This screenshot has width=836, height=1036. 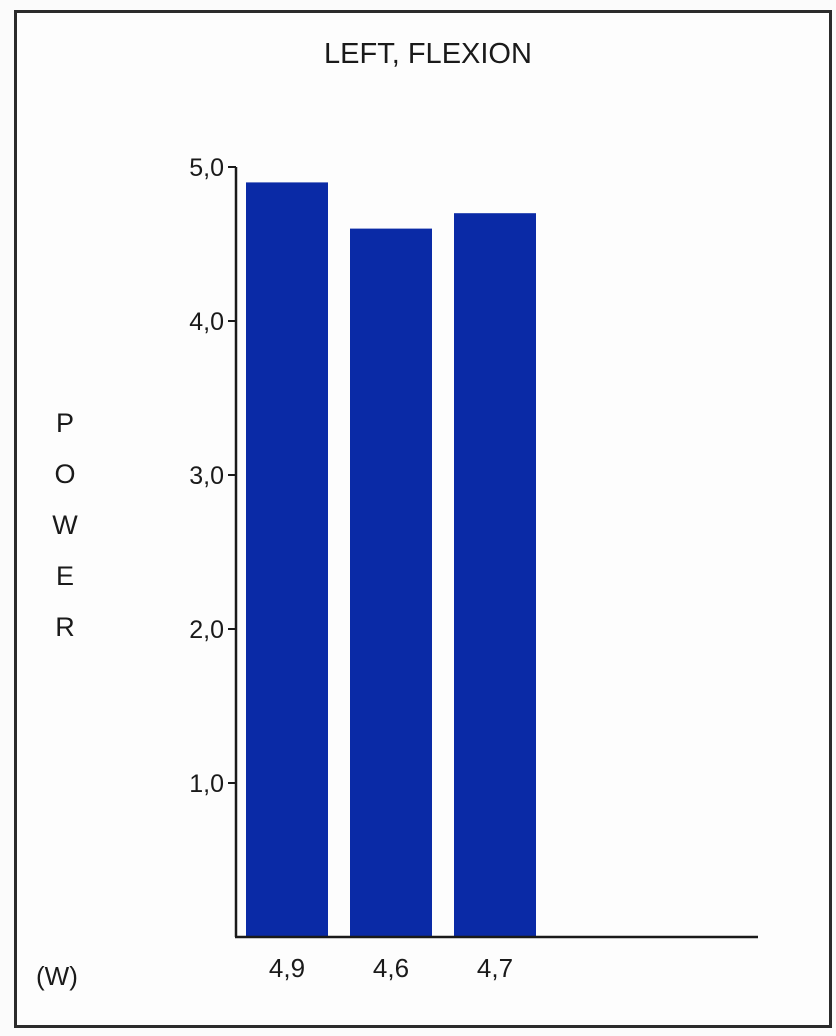 What do you see at coordinates (428, 54) in the screenshot?
I see `chart-title: LEFT, FLEXION` at bounding box center [428, 54].